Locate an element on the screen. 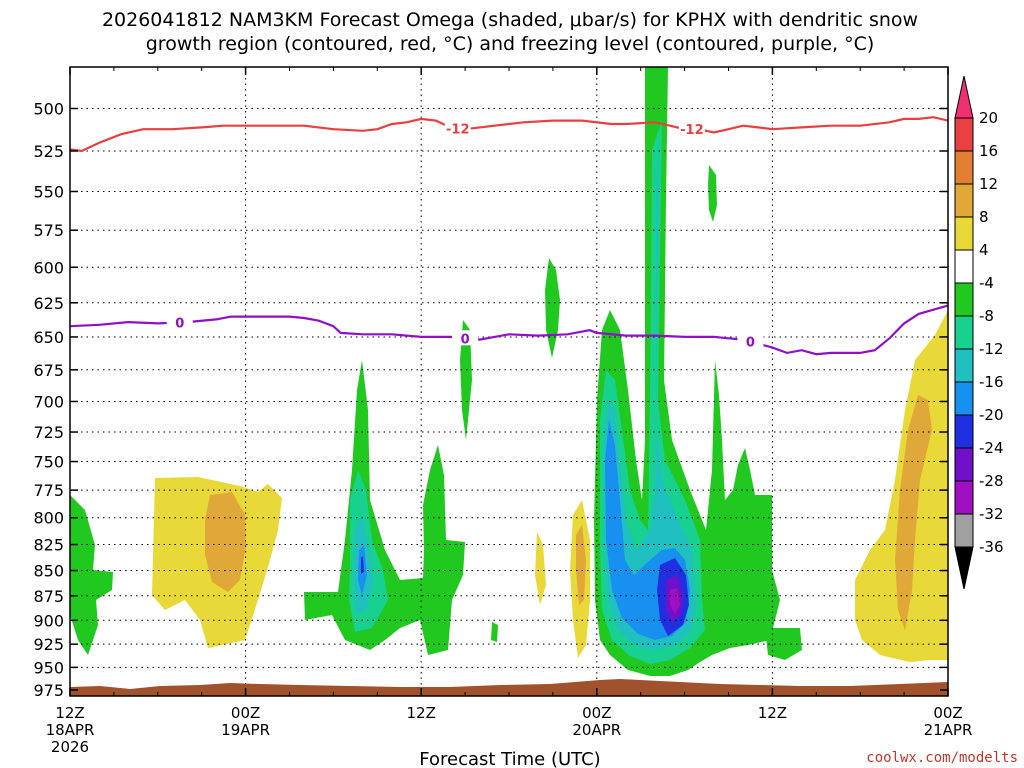 Image resolution: width=1024 pixels, height=768 pixels. colorbar-label: 16 is located at coordinates (988, 151).